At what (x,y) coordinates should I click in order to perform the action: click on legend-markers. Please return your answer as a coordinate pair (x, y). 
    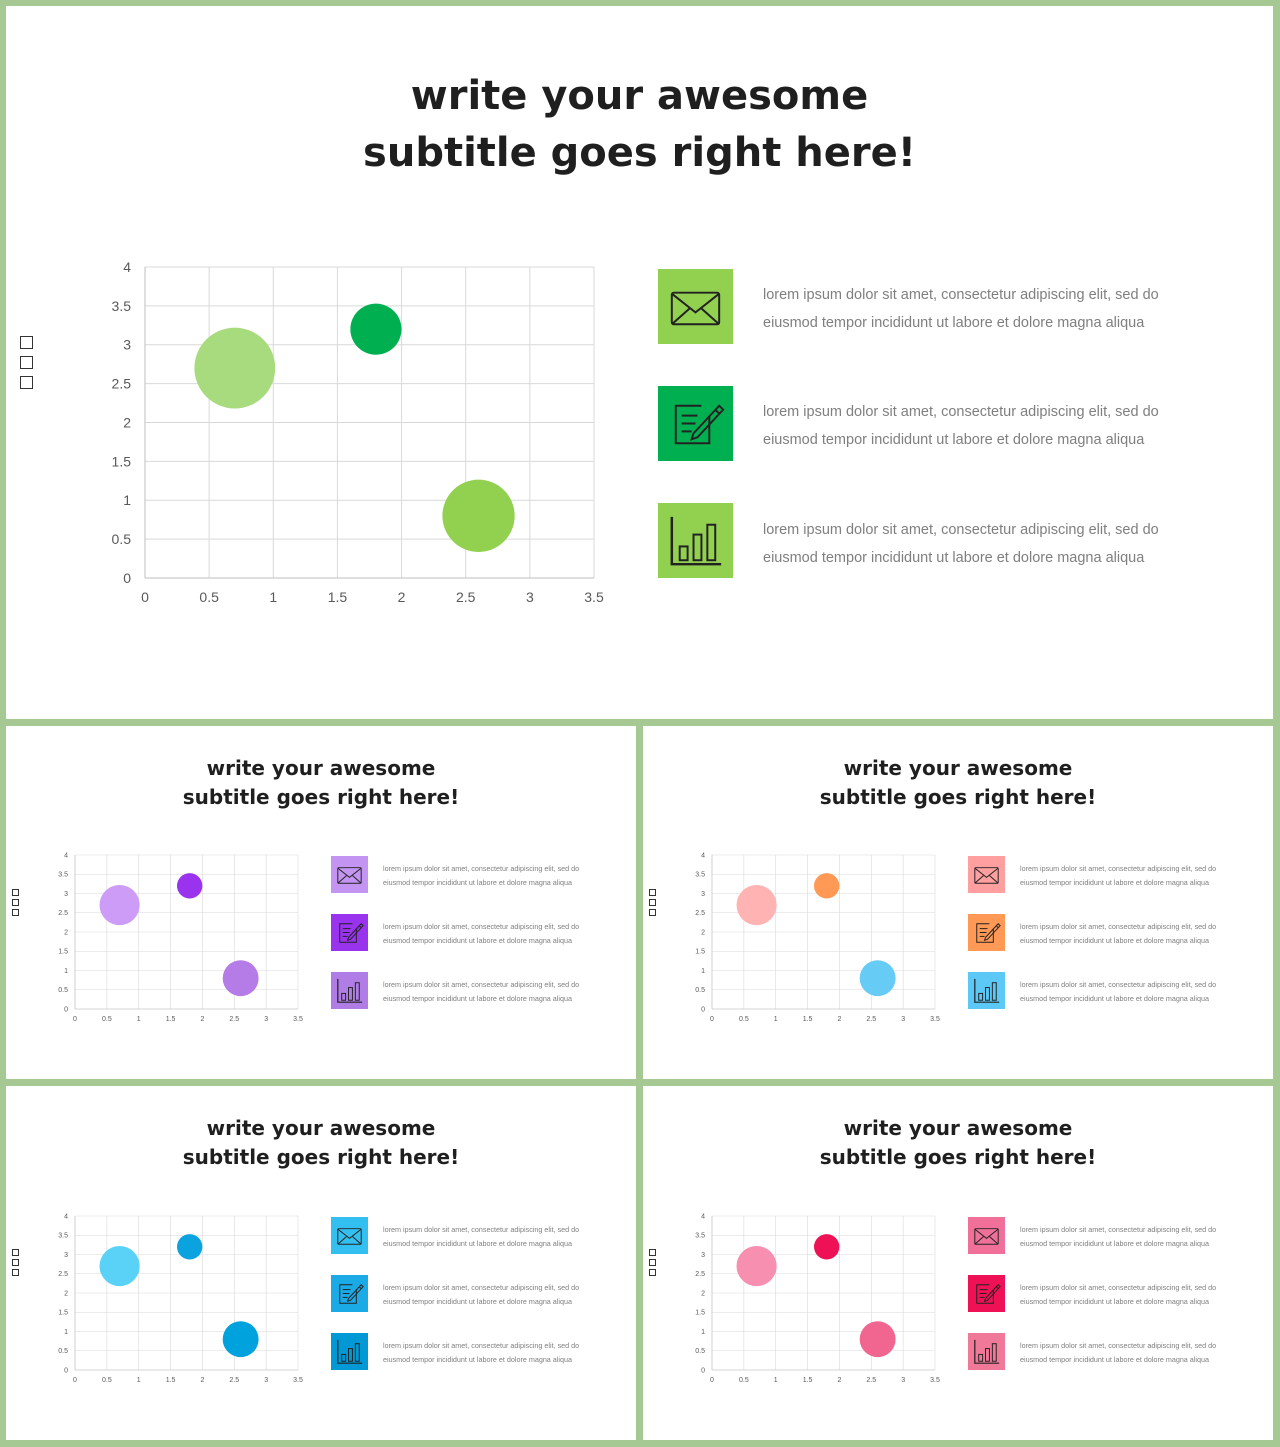
    Looking at the image, I should click on (652, 902).